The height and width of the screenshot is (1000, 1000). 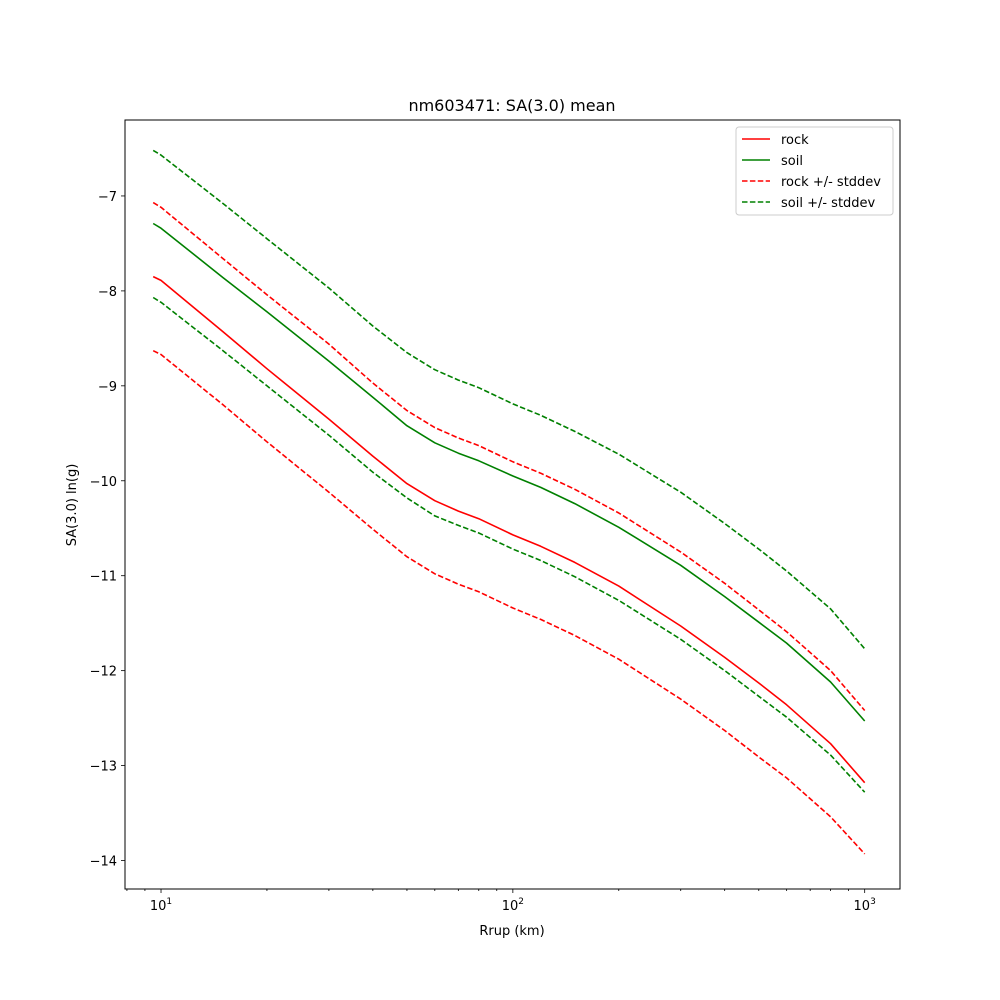 I want to click on y-tick-label-1: −8, so click(x=107, y=292).